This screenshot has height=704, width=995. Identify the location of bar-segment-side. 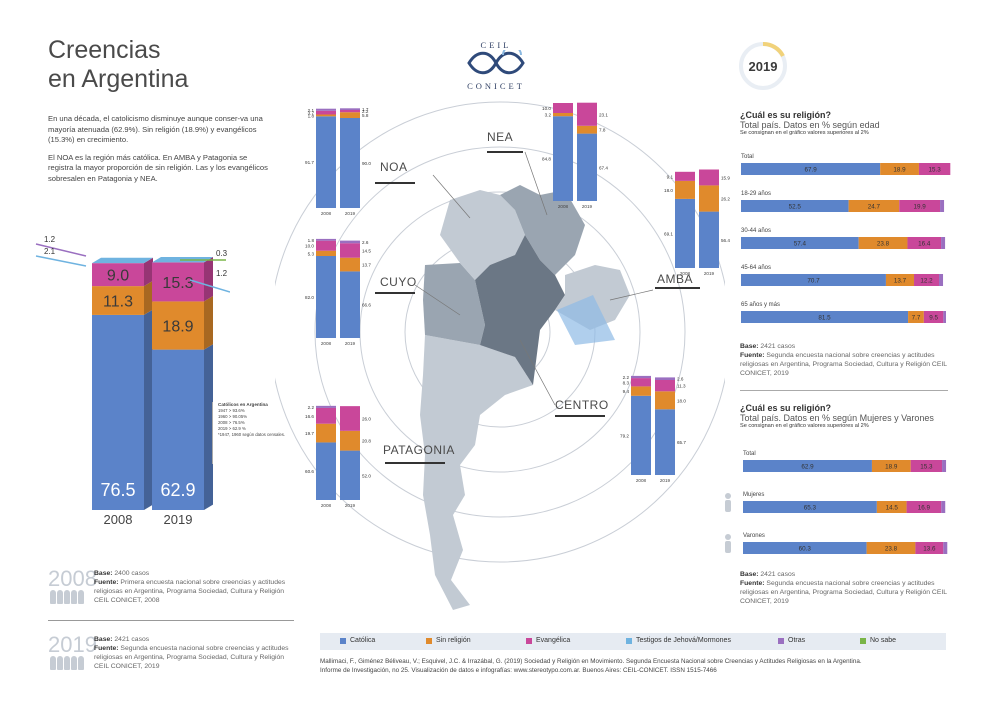
(208, 323).